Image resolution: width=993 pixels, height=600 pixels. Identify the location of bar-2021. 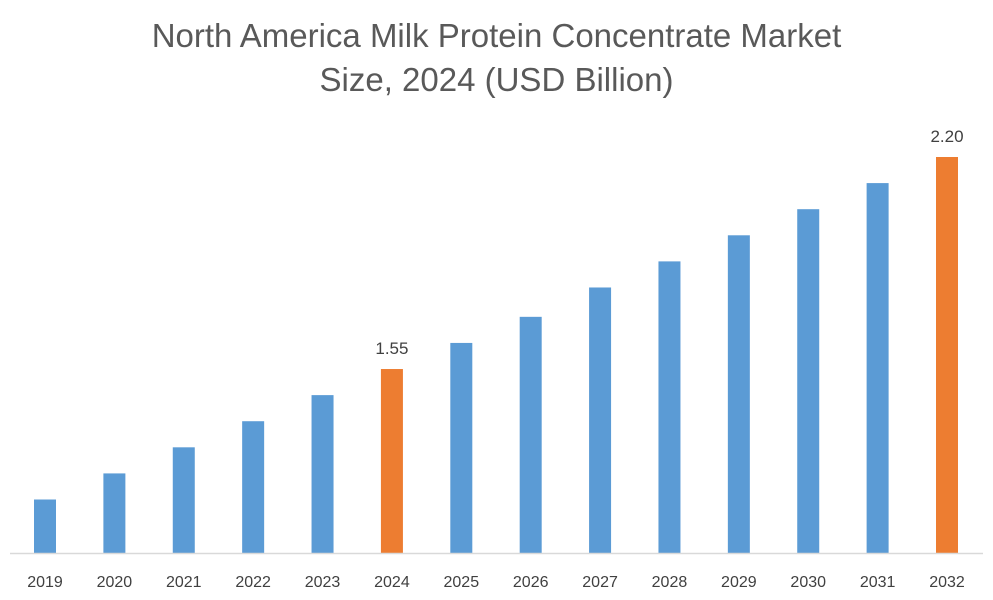
(183, 500).